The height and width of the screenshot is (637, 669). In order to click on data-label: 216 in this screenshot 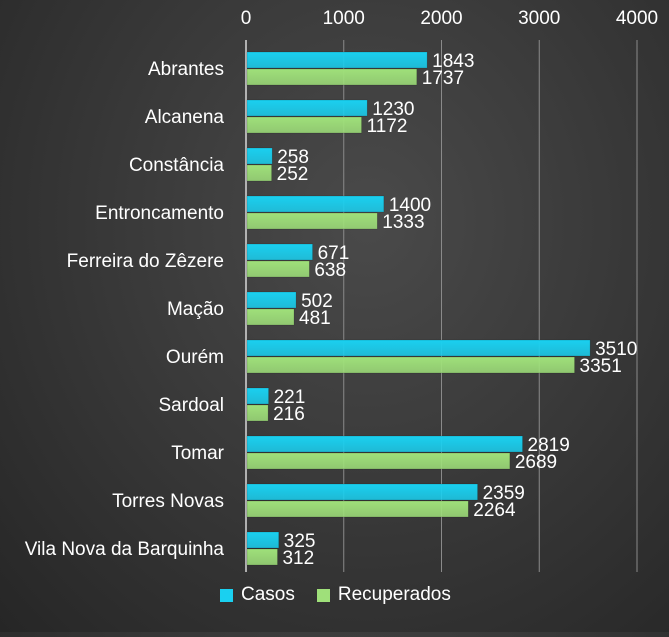, I will do `click(289, 414)`.